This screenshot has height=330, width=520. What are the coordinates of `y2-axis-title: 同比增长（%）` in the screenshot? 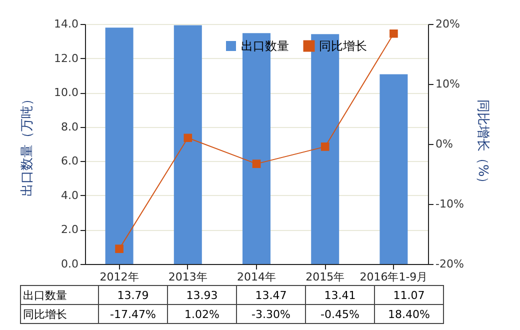 It's located at (482, 144).